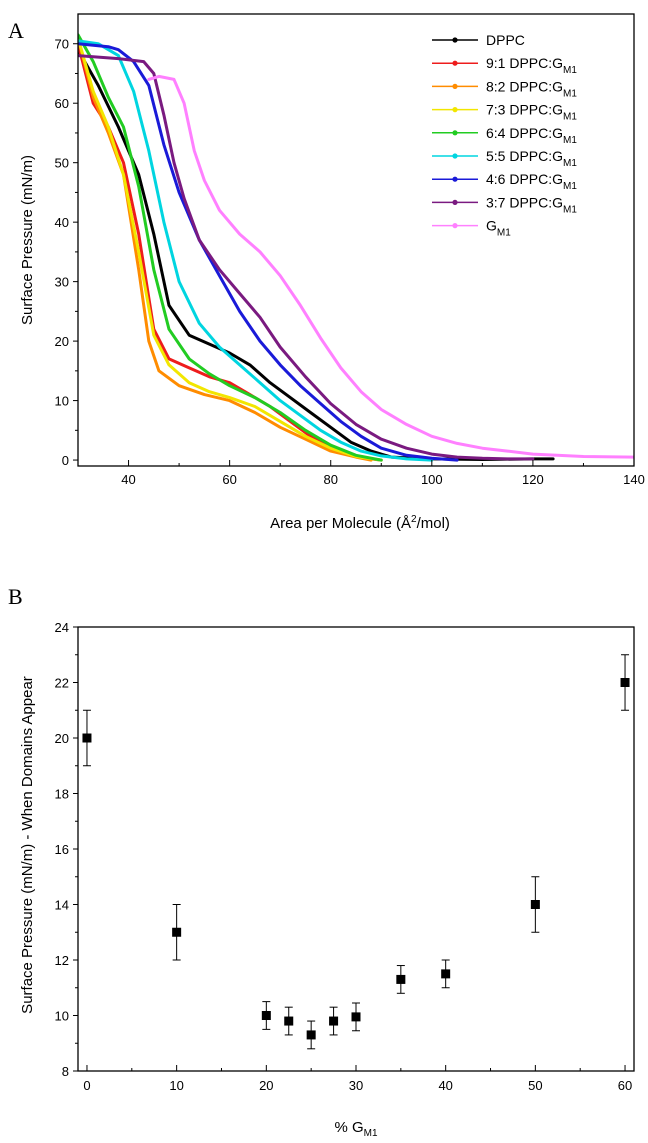 This screenshot has height=1143, width=648. What do you see at coordinates (531, 135) in the screenshot?
I see `legend-label-4: 6:4 DPPC:GM1` at bounding box center [531, 135].